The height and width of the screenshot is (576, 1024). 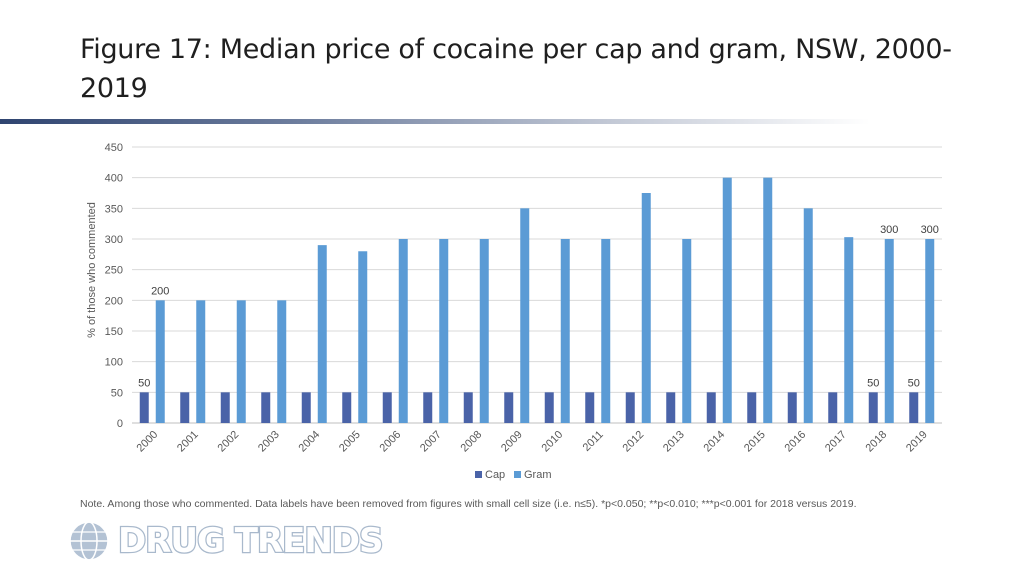 I want to click on bar-cap-2017, so click(x=833, y=407).